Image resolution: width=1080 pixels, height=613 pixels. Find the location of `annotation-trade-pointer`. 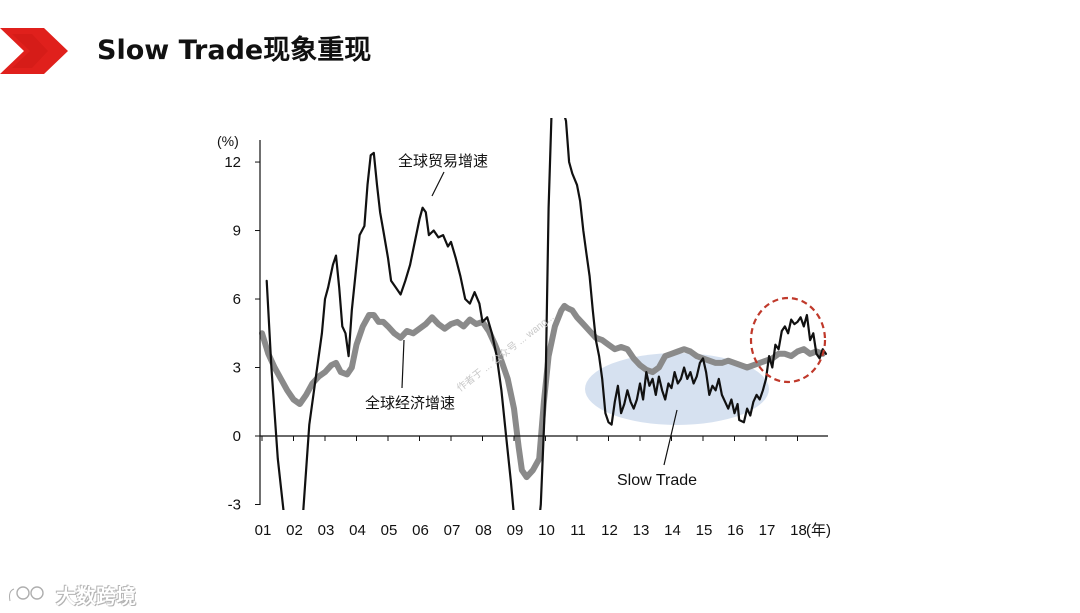

annotation-trade-pointer is located at coordinates (438, 184).